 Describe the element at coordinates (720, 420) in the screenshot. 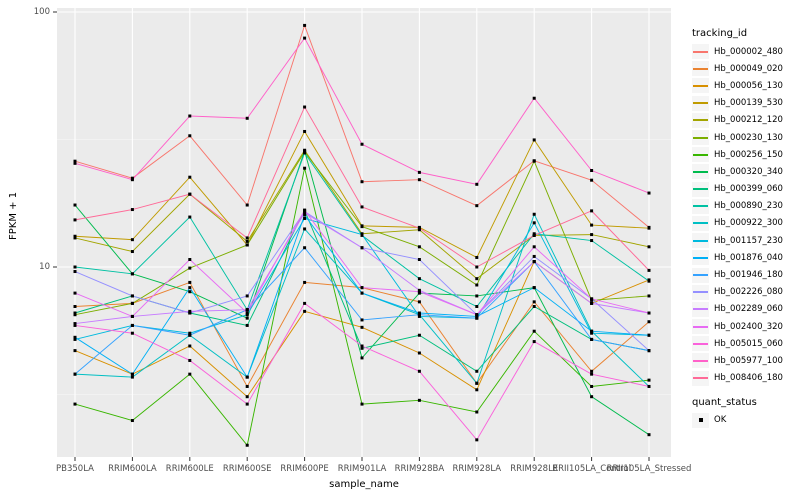

I see `quant-status-label: OK` at that location.